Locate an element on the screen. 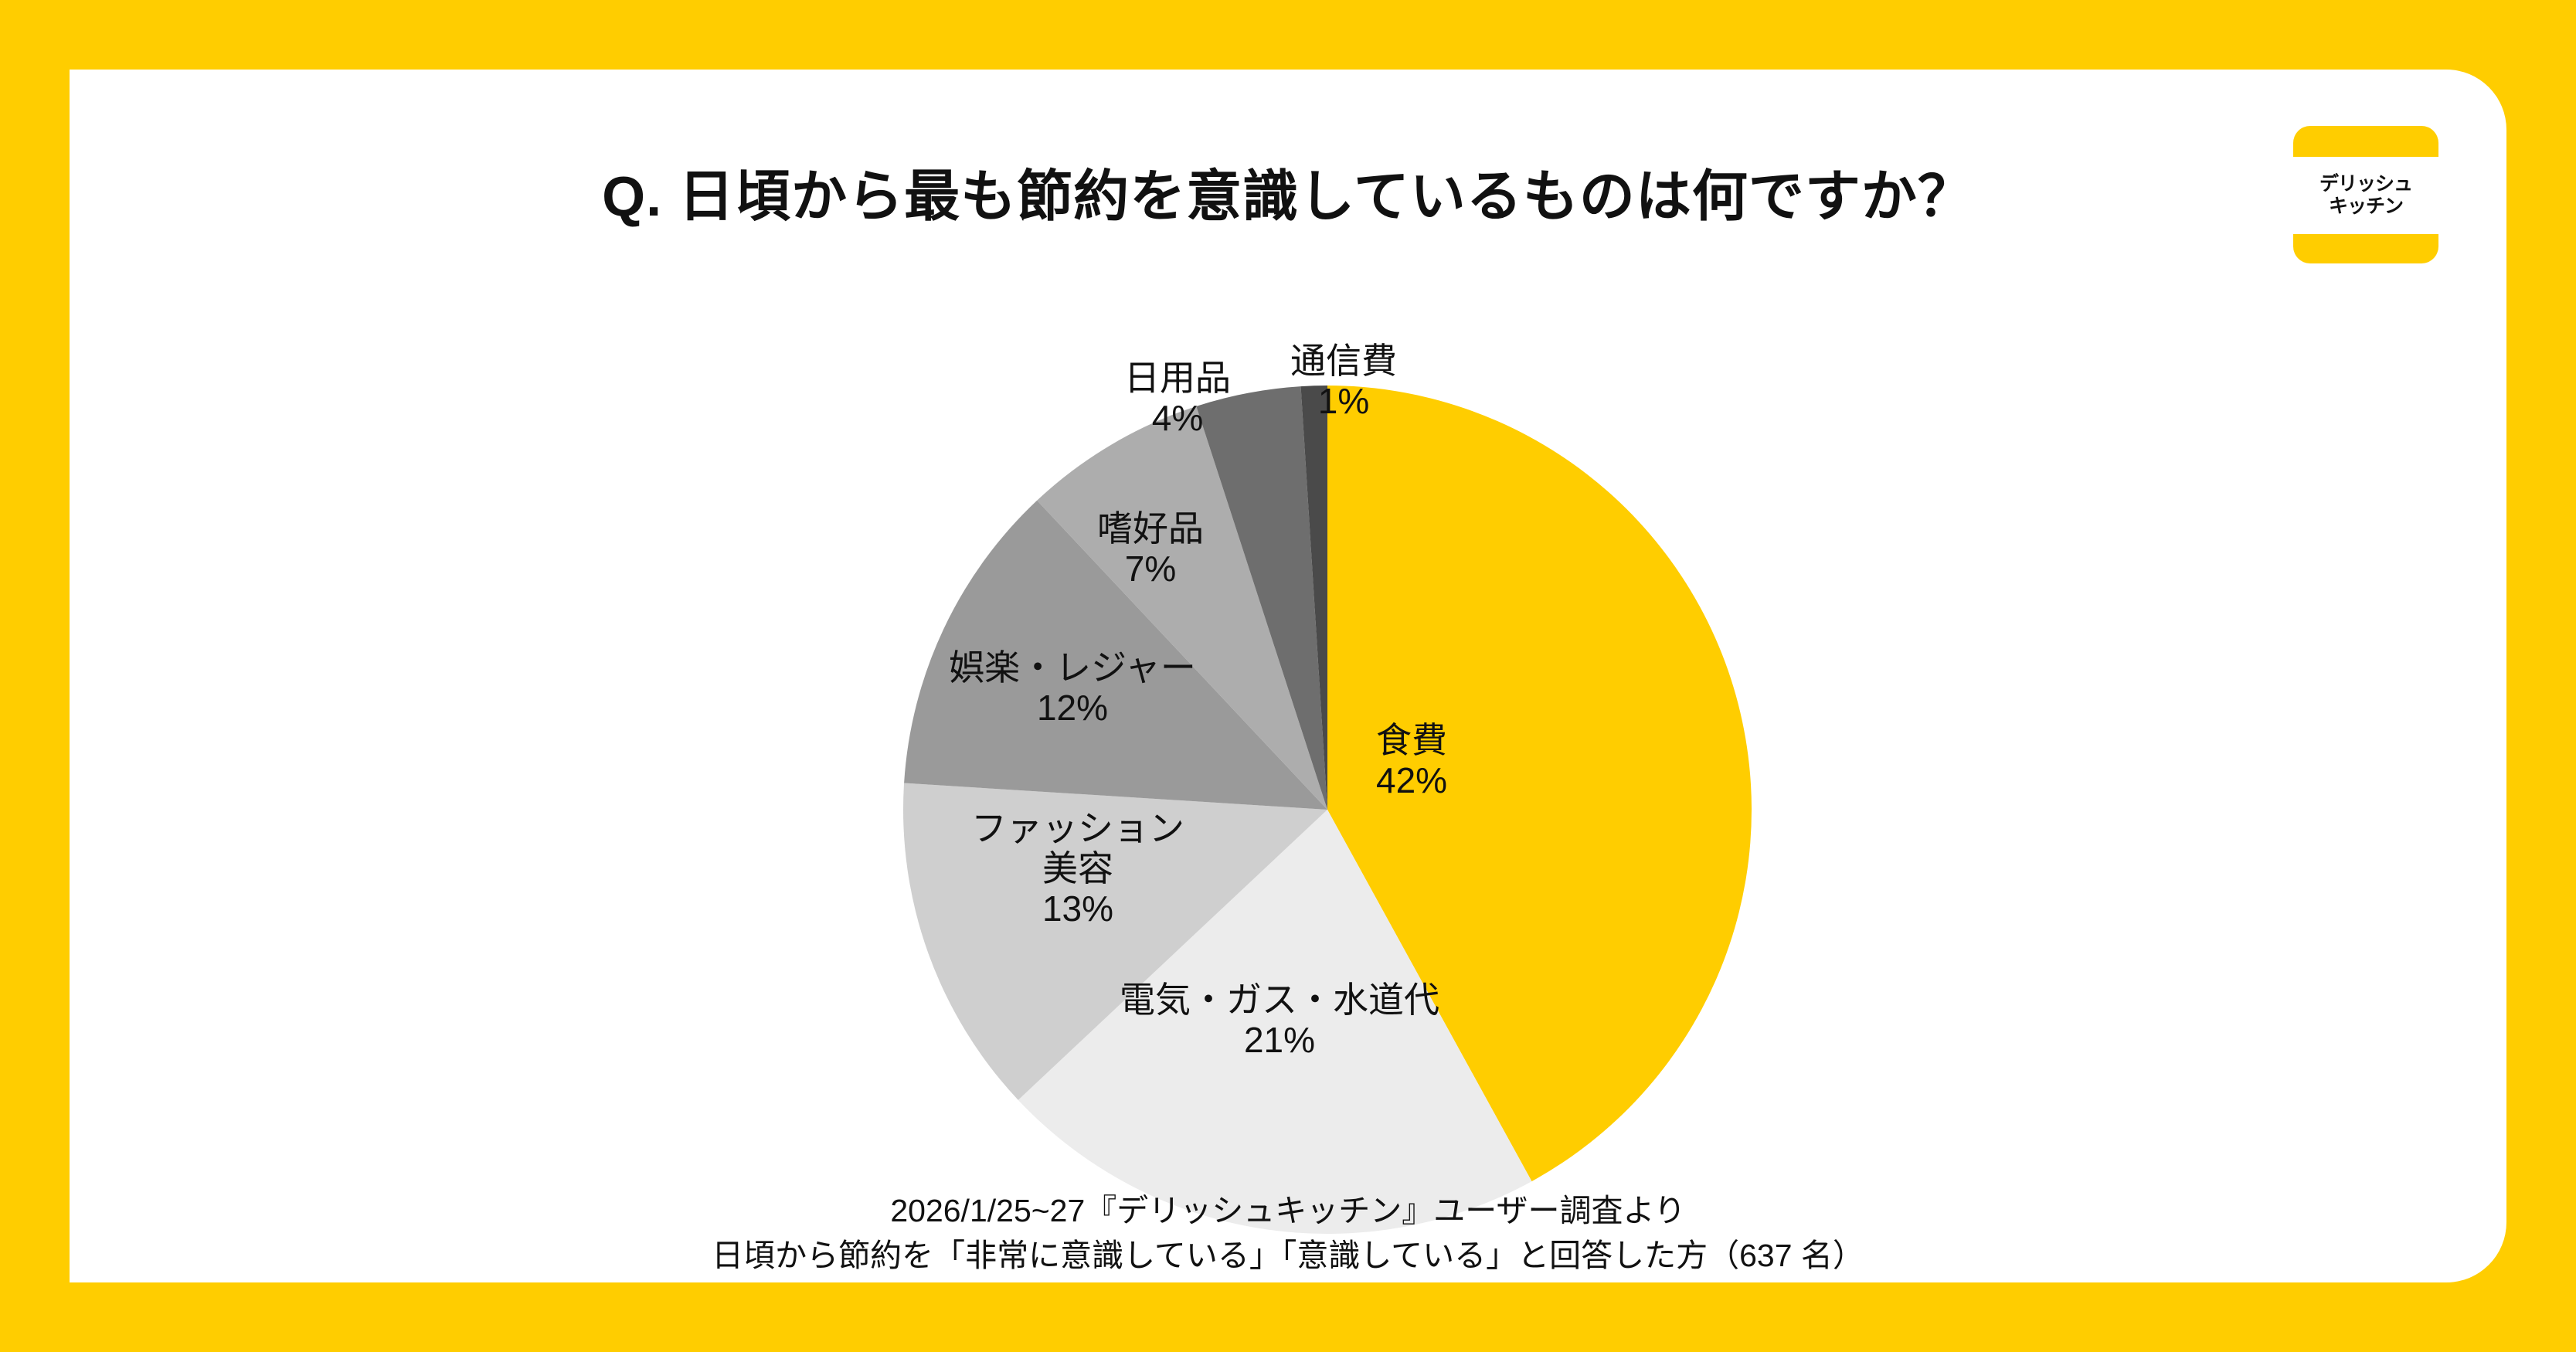 This screenshot has width=2576, height=1352. logo-line-1: デリッシュ is located at coordinates (2366, 183).